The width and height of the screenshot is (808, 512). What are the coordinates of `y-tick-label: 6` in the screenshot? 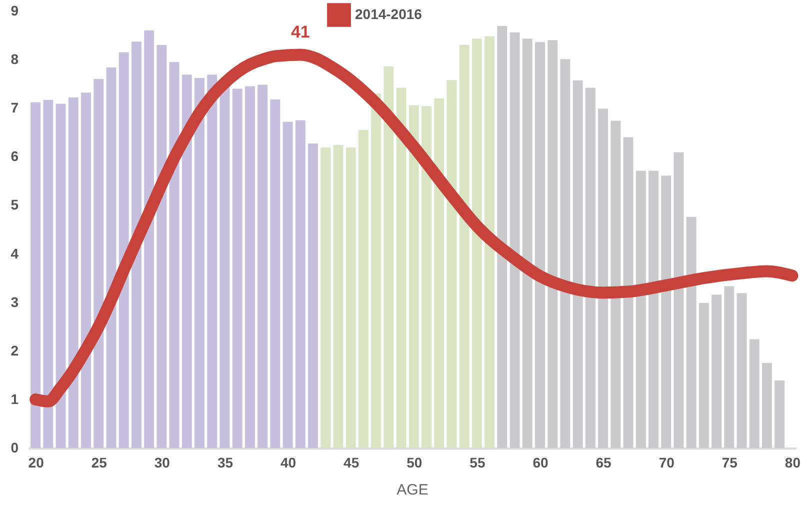 It's located at (14, 156).